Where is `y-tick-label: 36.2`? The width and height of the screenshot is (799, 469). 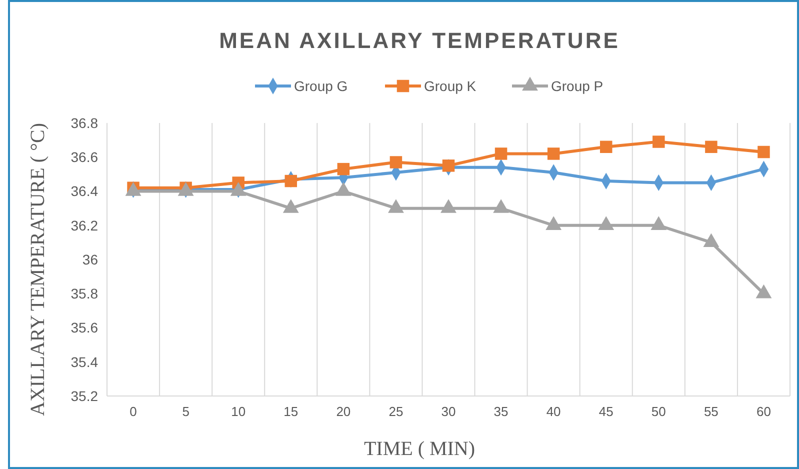 y-tick-label: 36.2 is located at coordinates (84, 225).